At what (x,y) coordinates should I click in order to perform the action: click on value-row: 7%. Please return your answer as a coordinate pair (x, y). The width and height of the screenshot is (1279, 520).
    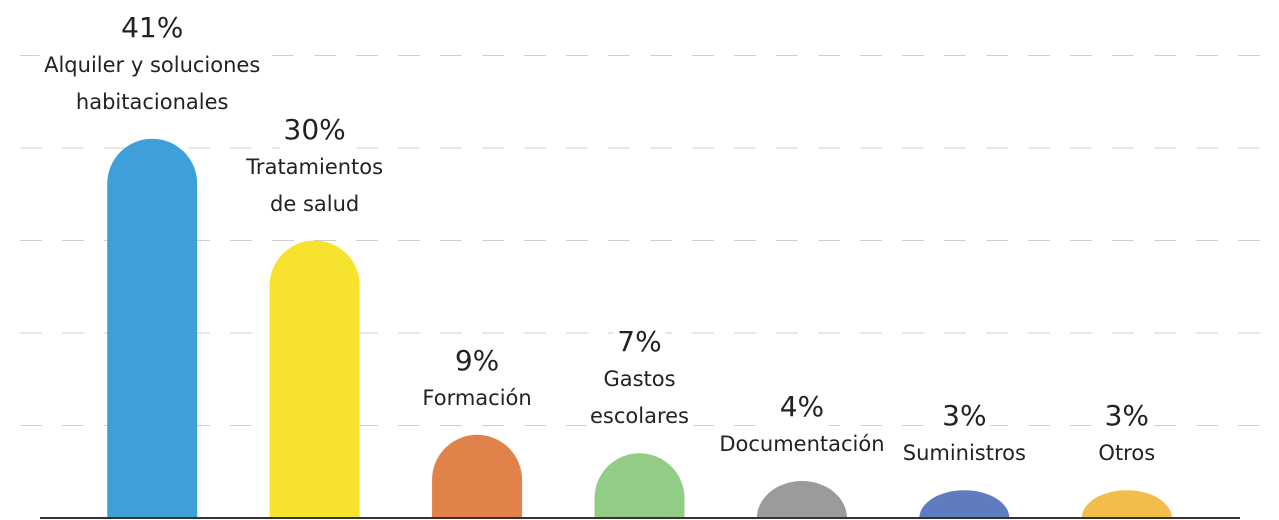
    Looking at the image, I should click on (639, 342).